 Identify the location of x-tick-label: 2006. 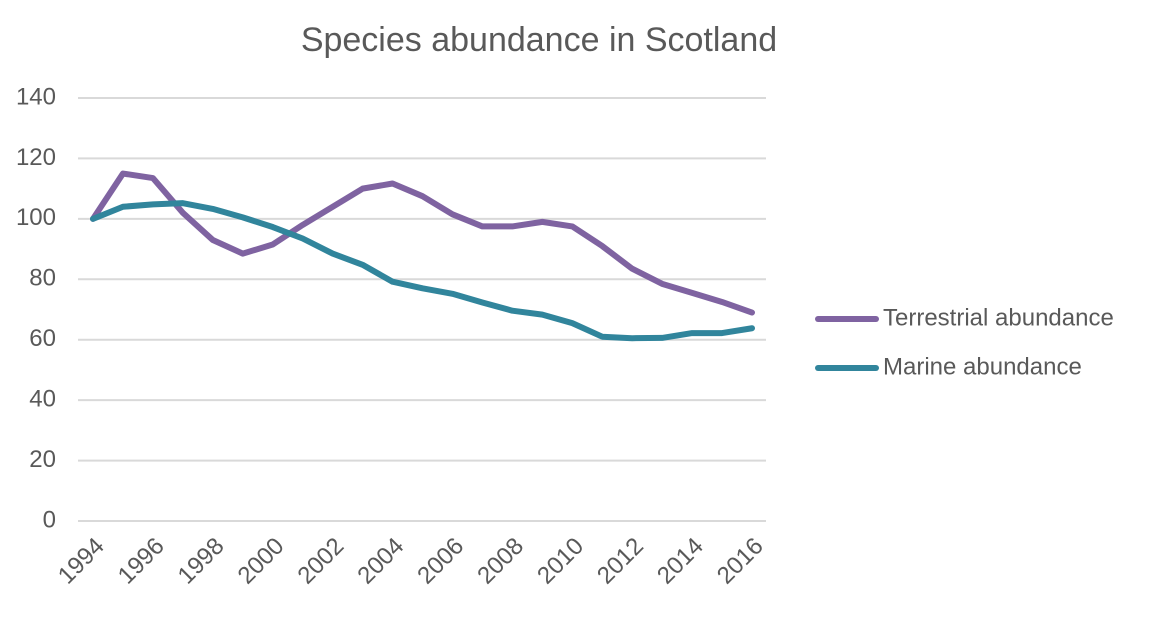
(440, 561).